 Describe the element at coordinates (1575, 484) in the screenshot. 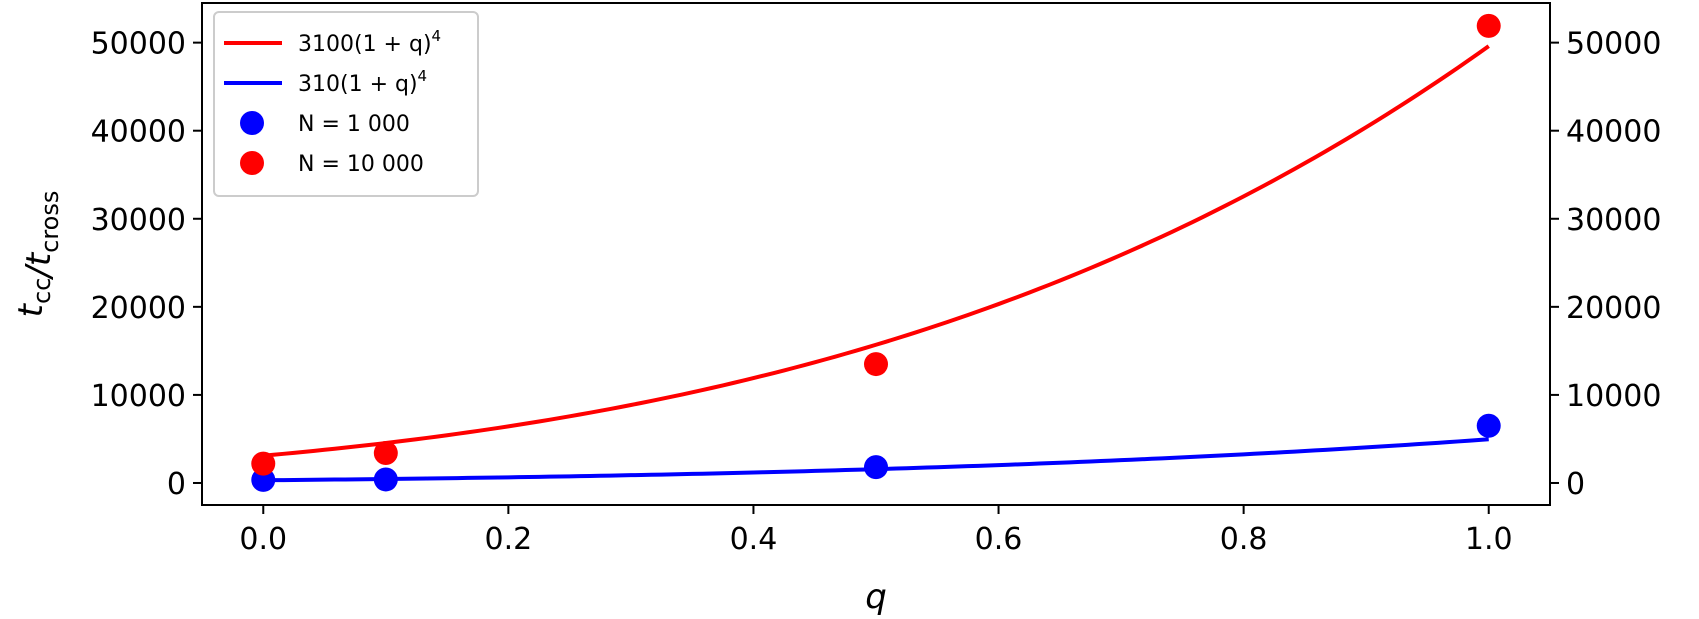

I see `y-tick-label-right: 0` at that location.